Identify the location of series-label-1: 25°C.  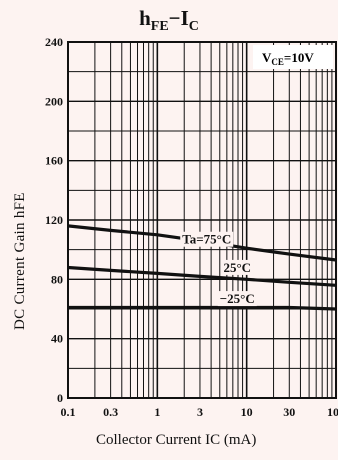
(237, 267).